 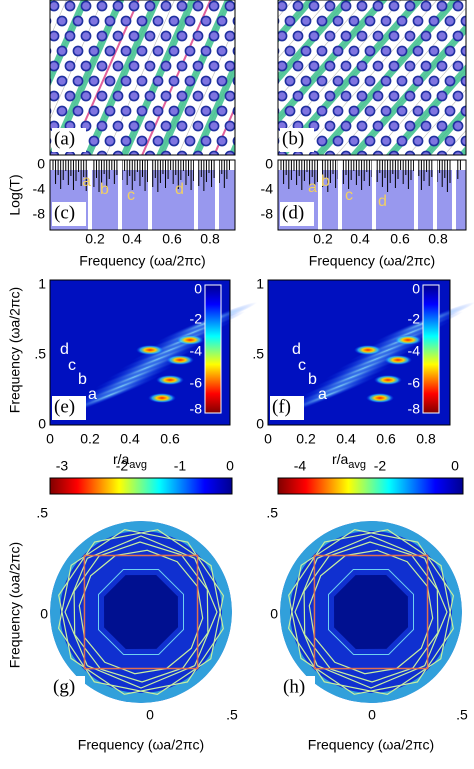 What do you see at coordinates (368, 350) in the screenshot?
I see `heat-spot` at bounding box center [368, 350].